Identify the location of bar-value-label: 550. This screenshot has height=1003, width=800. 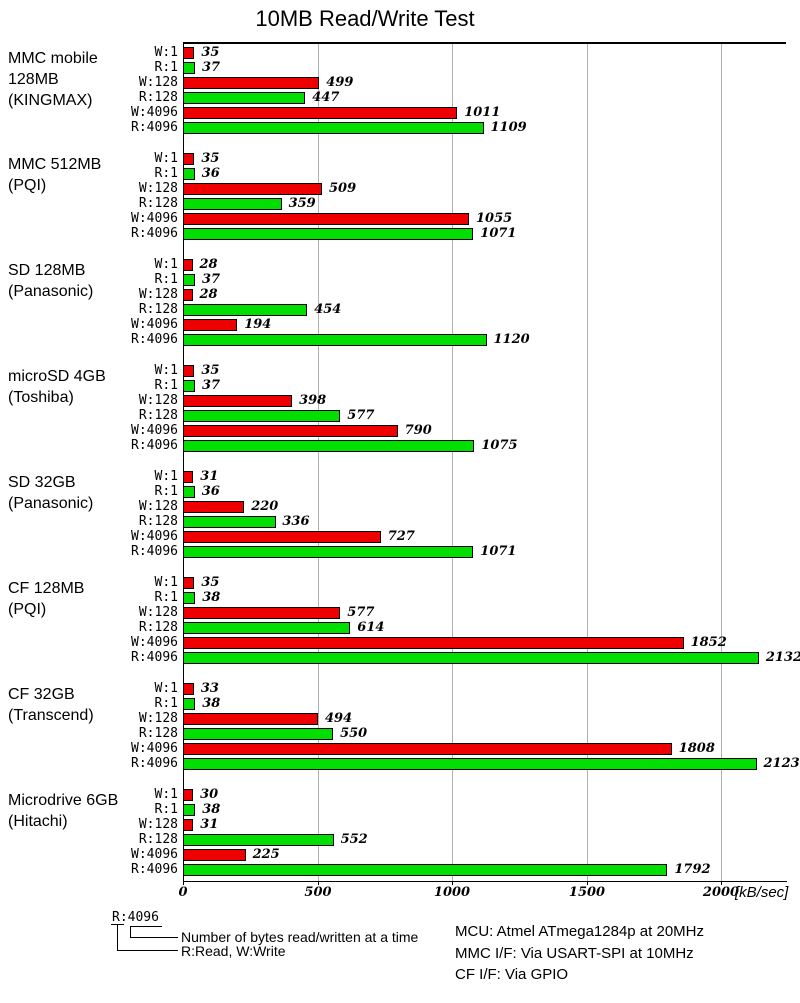
(354, 733).